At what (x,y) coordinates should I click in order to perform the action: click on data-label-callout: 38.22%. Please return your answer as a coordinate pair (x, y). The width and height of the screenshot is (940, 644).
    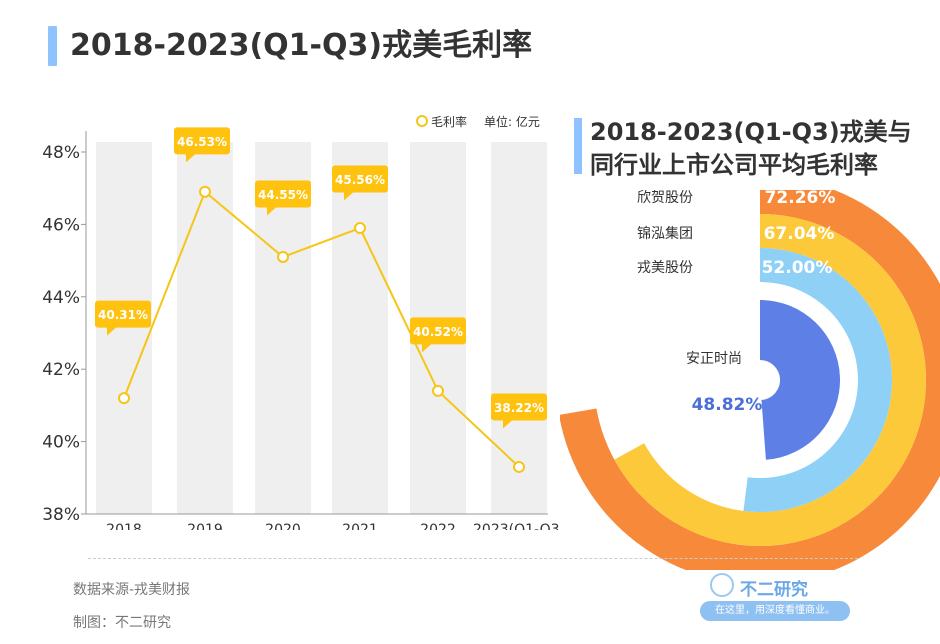
    Looking at the image, I should click on (519, 411).